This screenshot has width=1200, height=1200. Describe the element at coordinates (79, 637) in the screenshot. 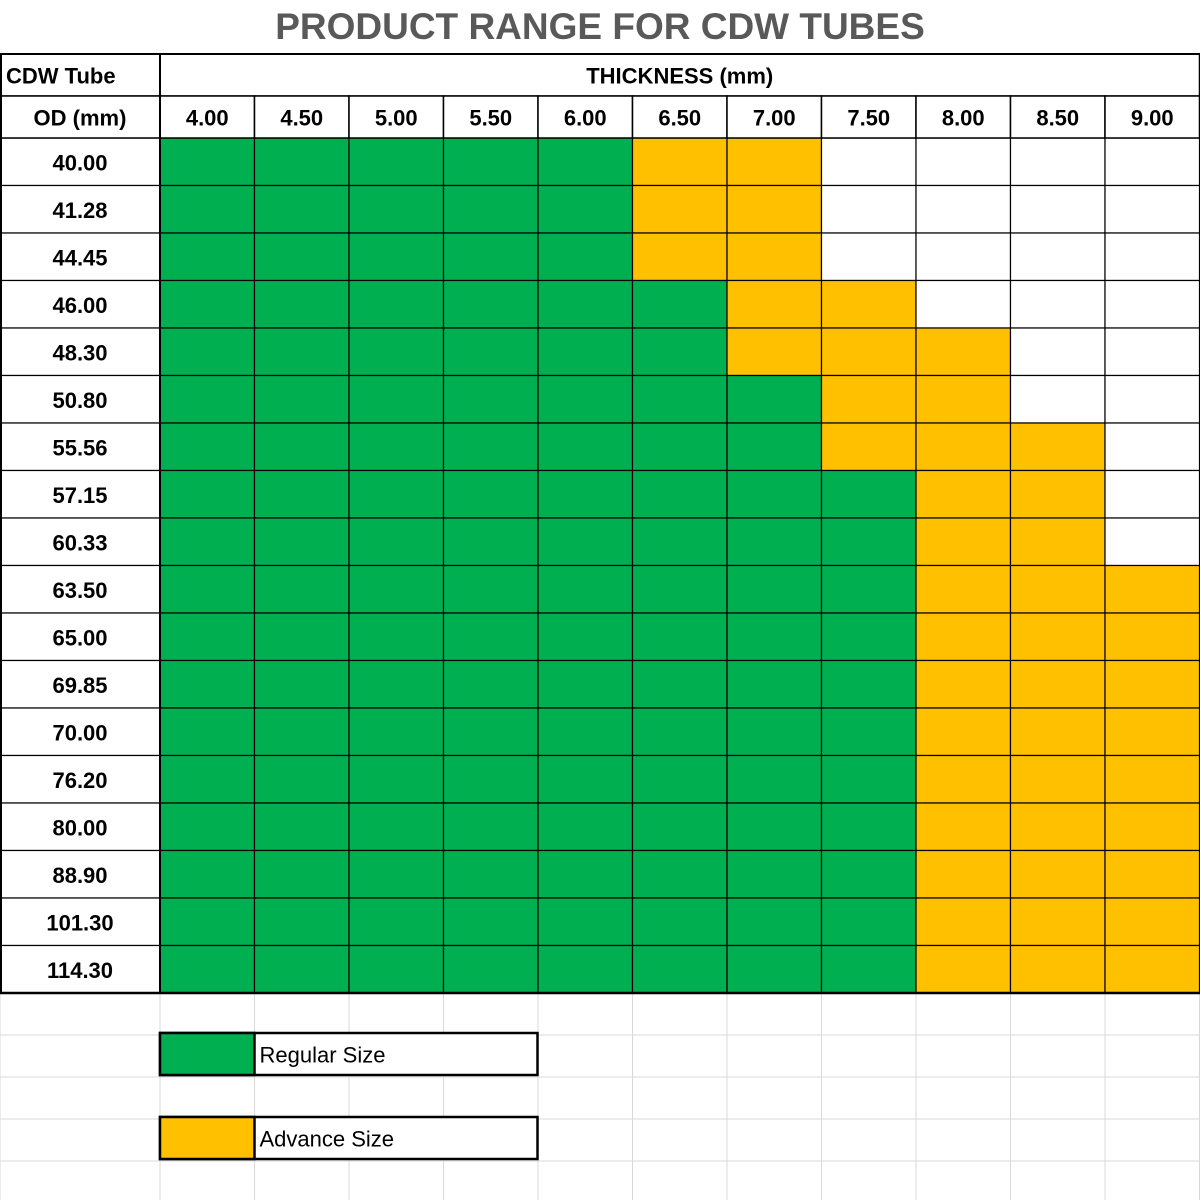

I see `row-label-od: 65.00` at that location.